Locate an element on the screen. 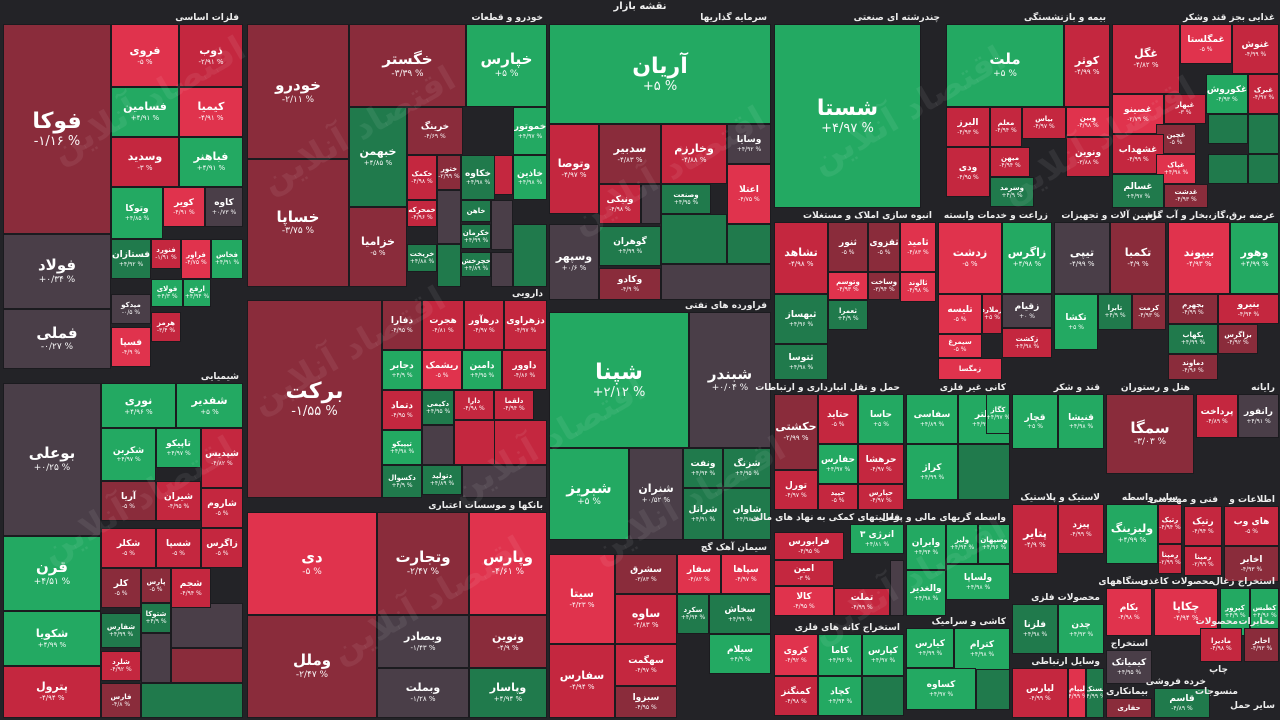  tile-5-8: غشهداب -۴/۹۹ % is located at coordinates (1138, 154).